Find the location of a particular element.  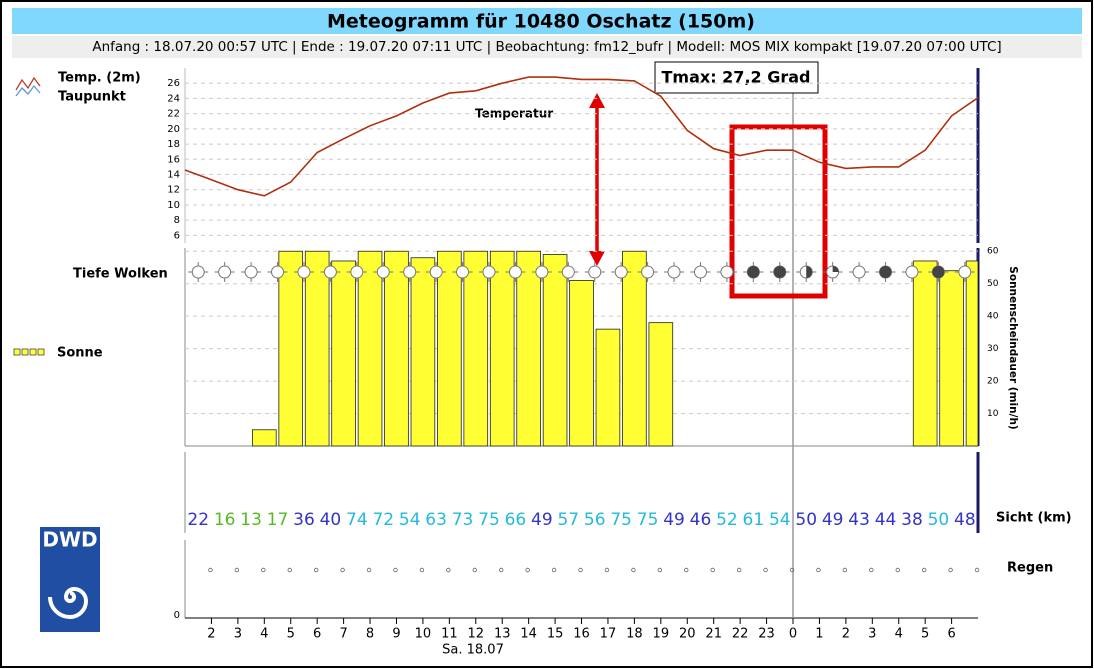

visibility-value: 73 is located at coordinates (463, 520).